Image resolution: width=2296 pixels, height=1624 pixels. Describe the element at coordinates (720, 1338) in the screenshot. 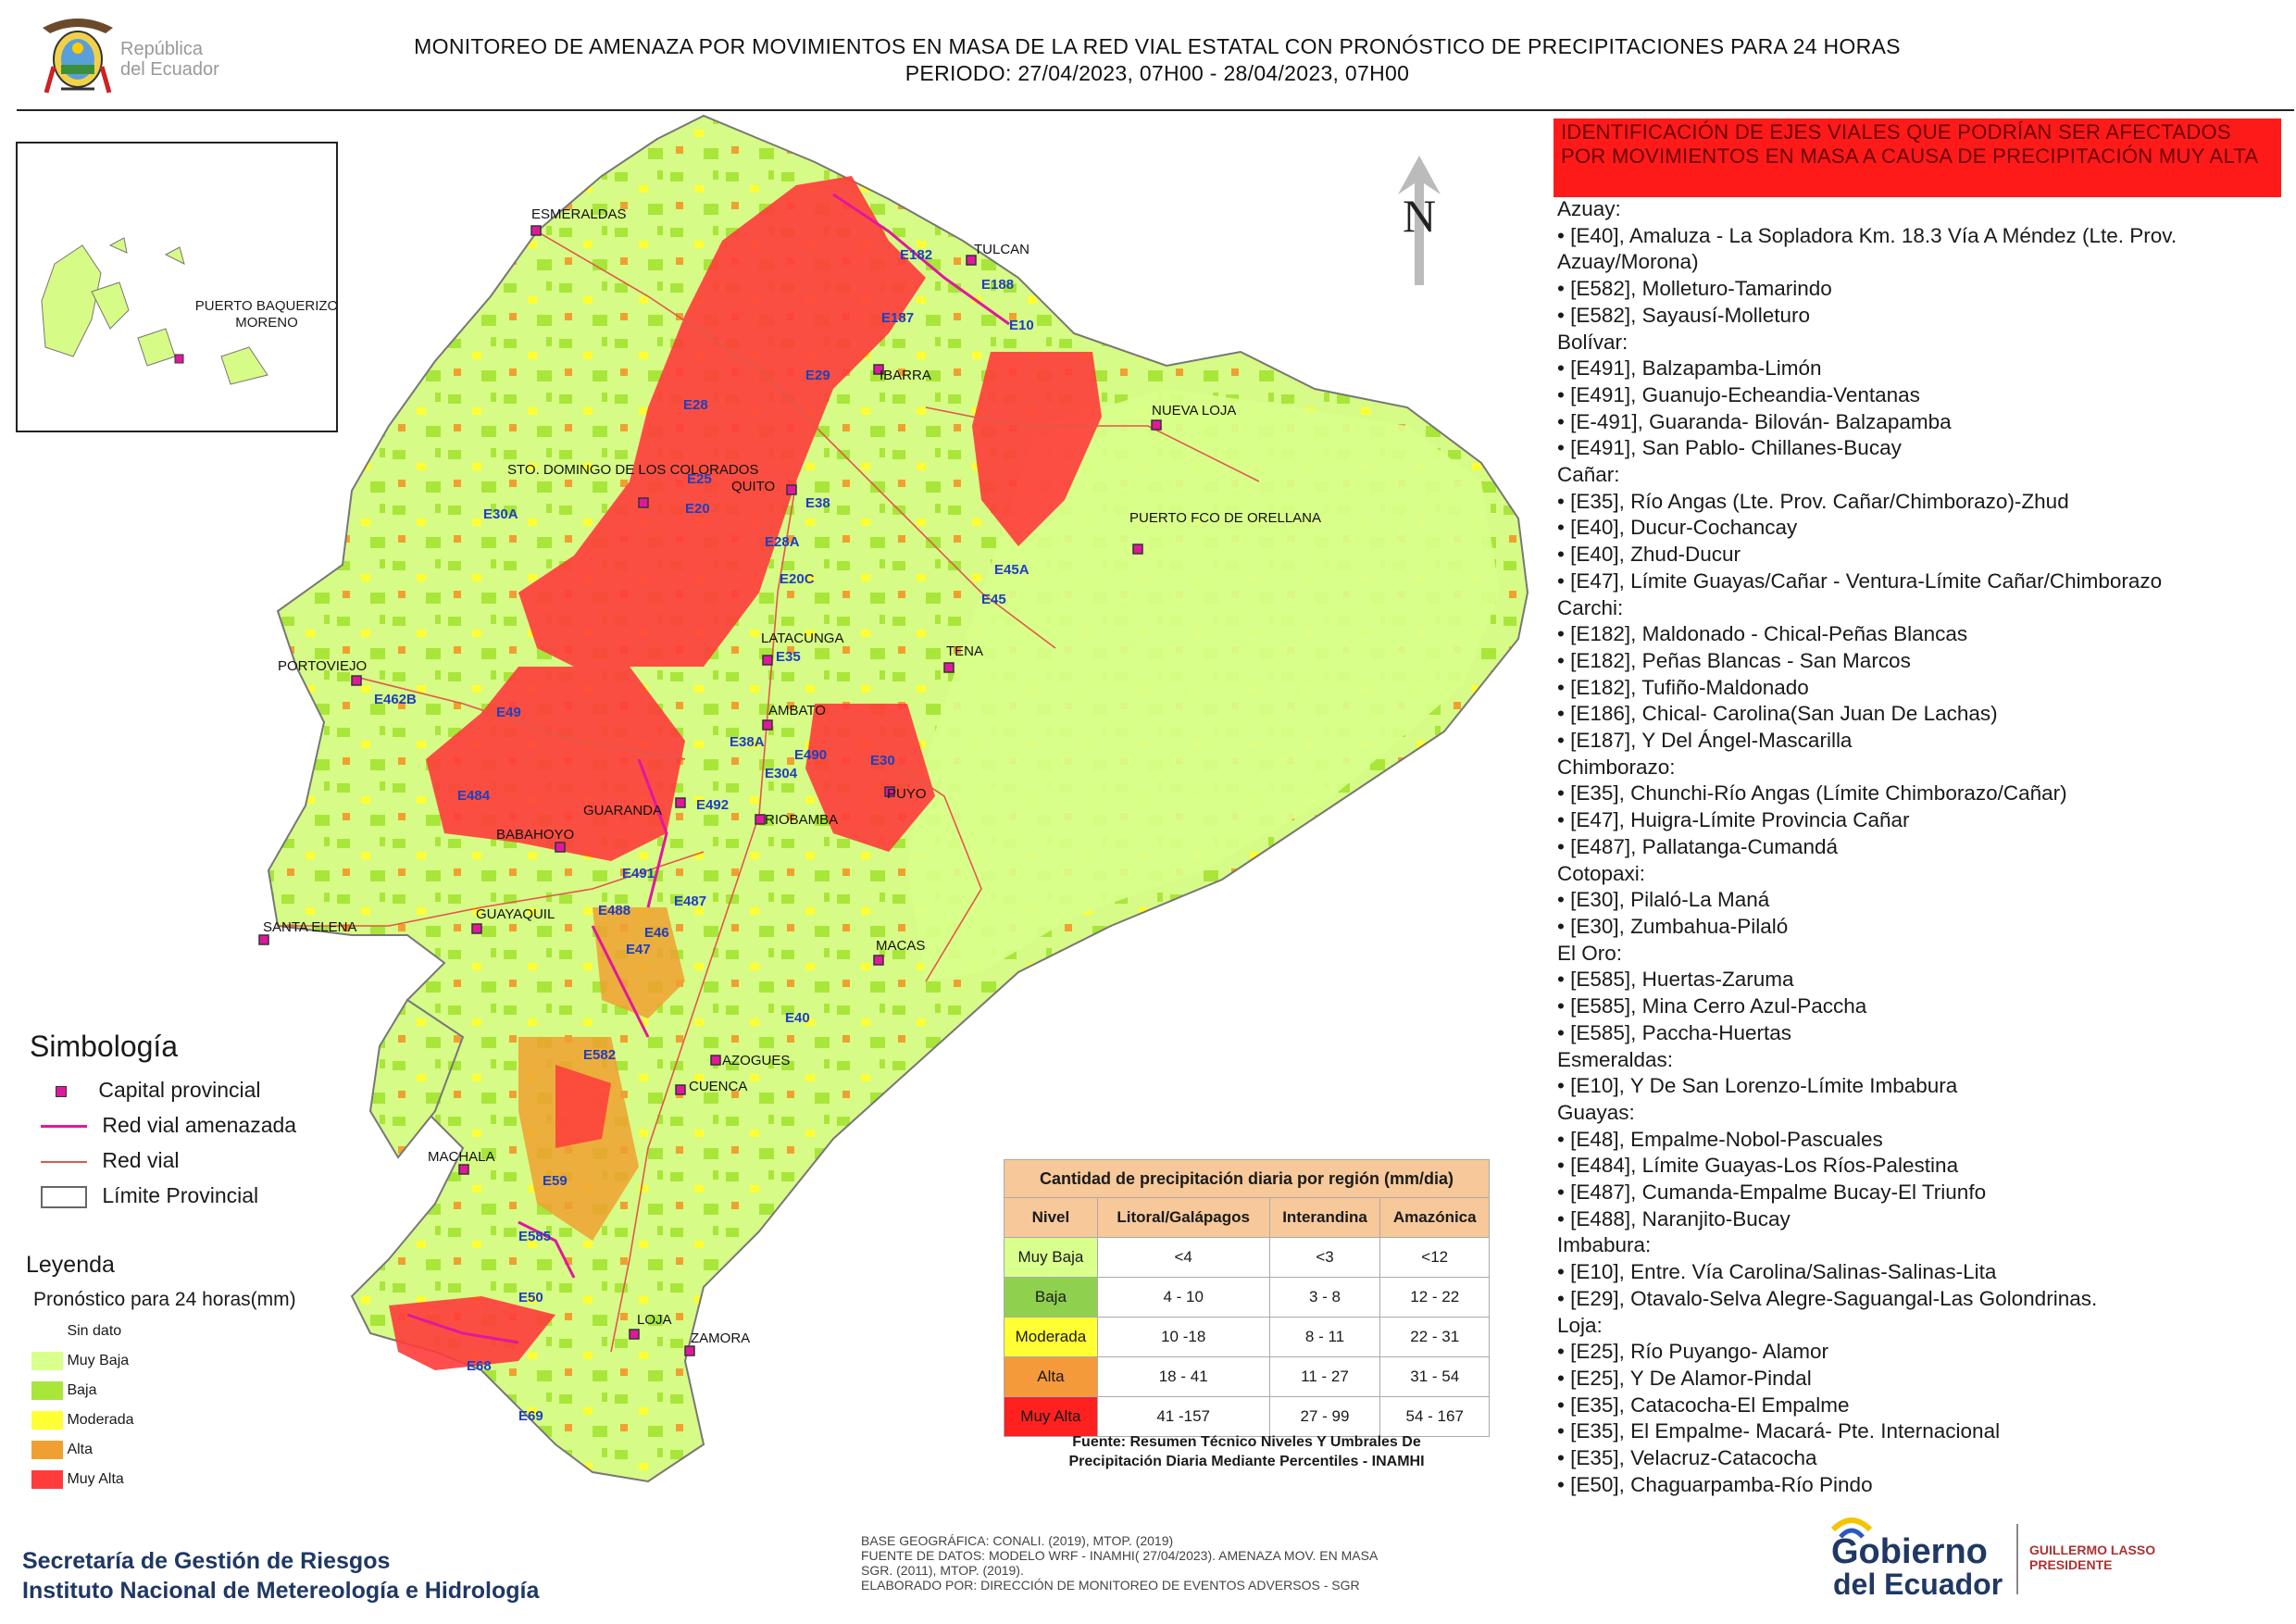

I see `city-label: ZAMORA` at that location.